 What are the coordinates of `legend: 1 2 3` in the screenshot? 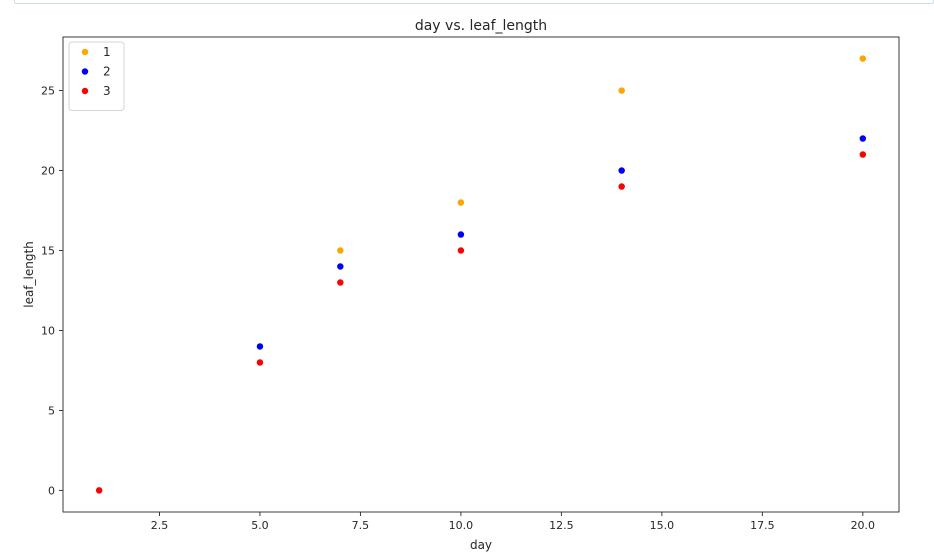 It's located at (96, 76).